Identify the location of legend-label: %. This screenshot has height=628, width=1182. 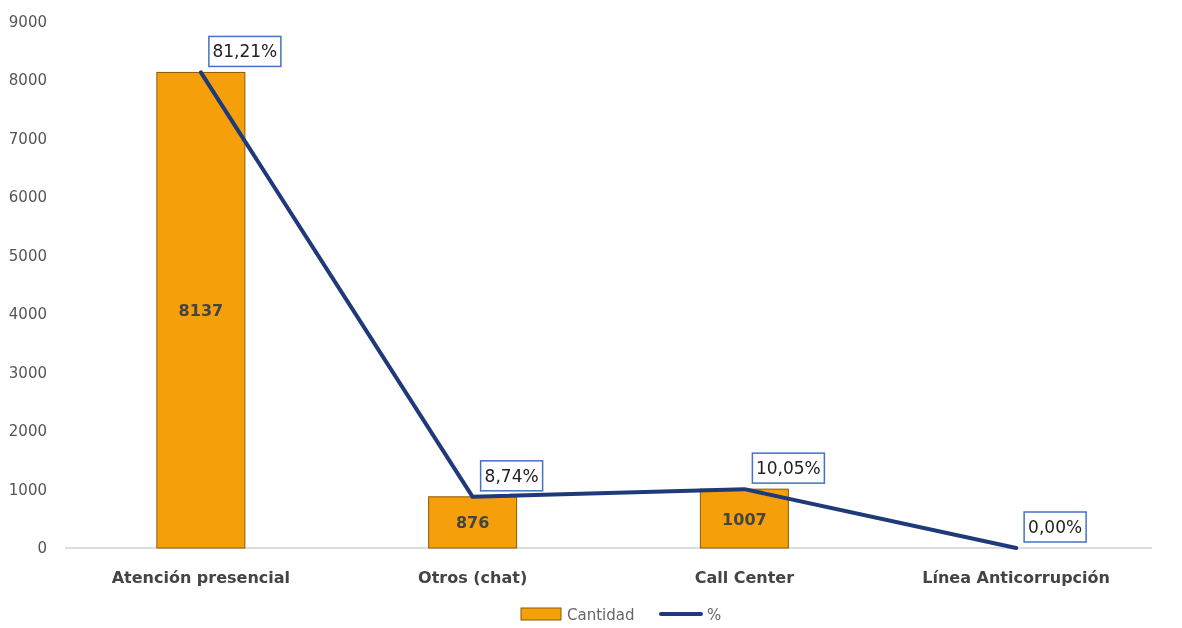
(714, 615).